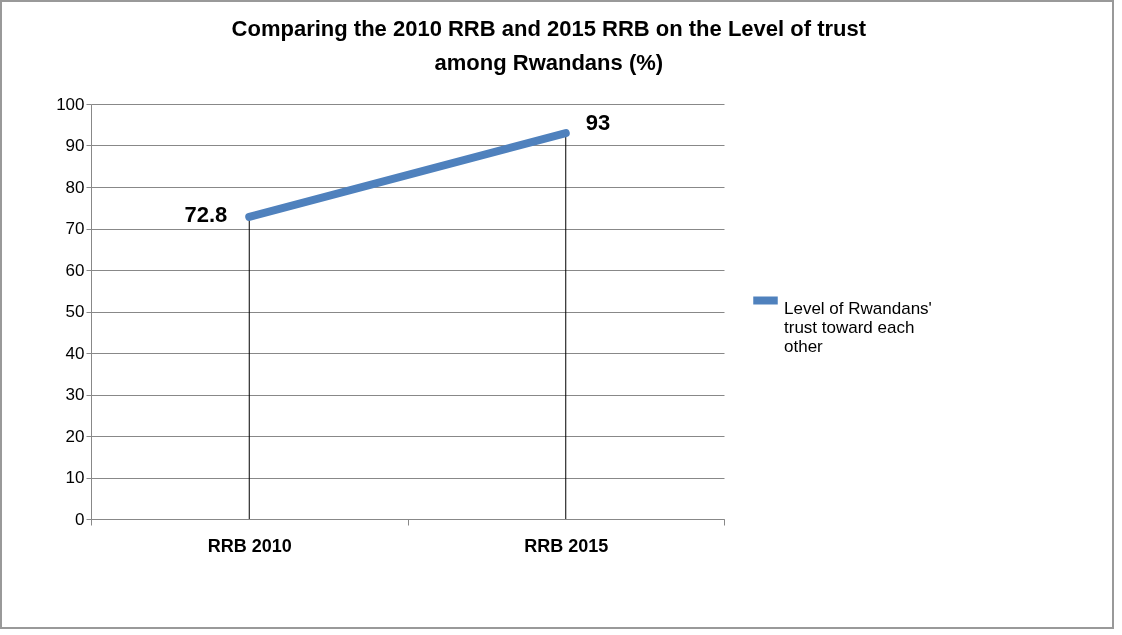  I want to click on data-label: 72.8, so click(206, 214).